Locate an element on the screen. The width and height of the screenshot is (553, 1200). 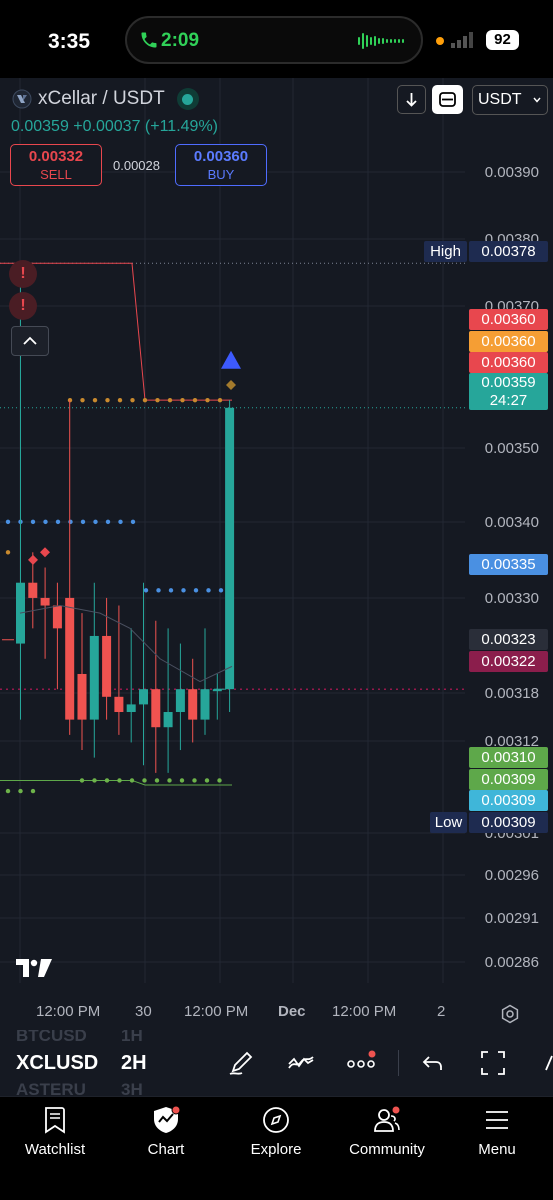
buy-price: 0.00360 is located at coordinates (221, 156).